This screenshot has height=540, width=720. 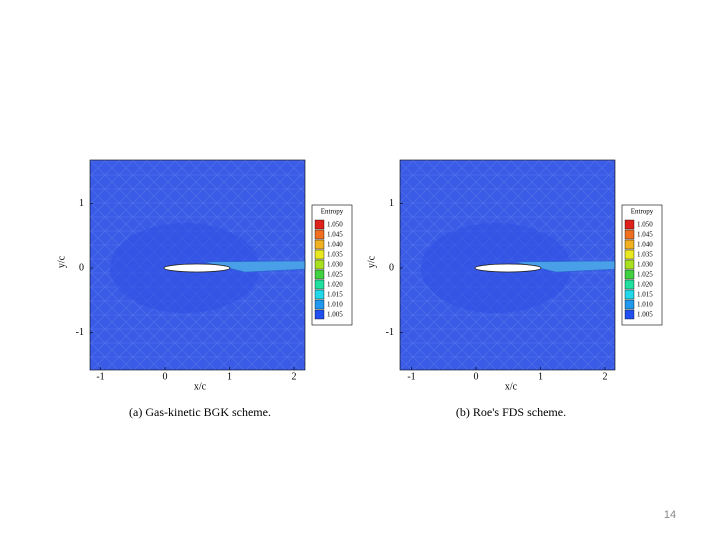 What do you see at coordinates (200, 412) in the screenshot?
I see `caption: (a) Gas-kinetic BGK scheme.` at bounding box center [200, 412].